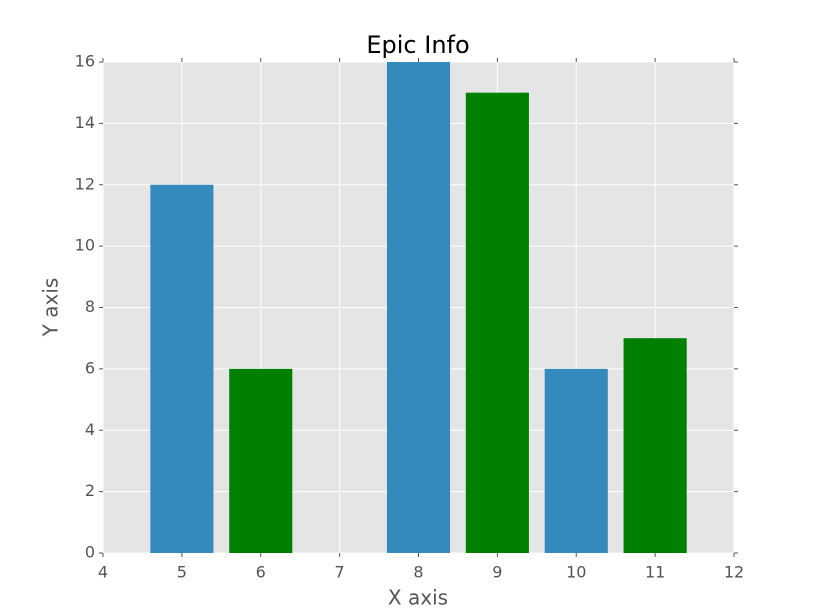  Describe the element at coordinates (90, 552) in the screenshot. I see `y-tick-label: 0` at that location.